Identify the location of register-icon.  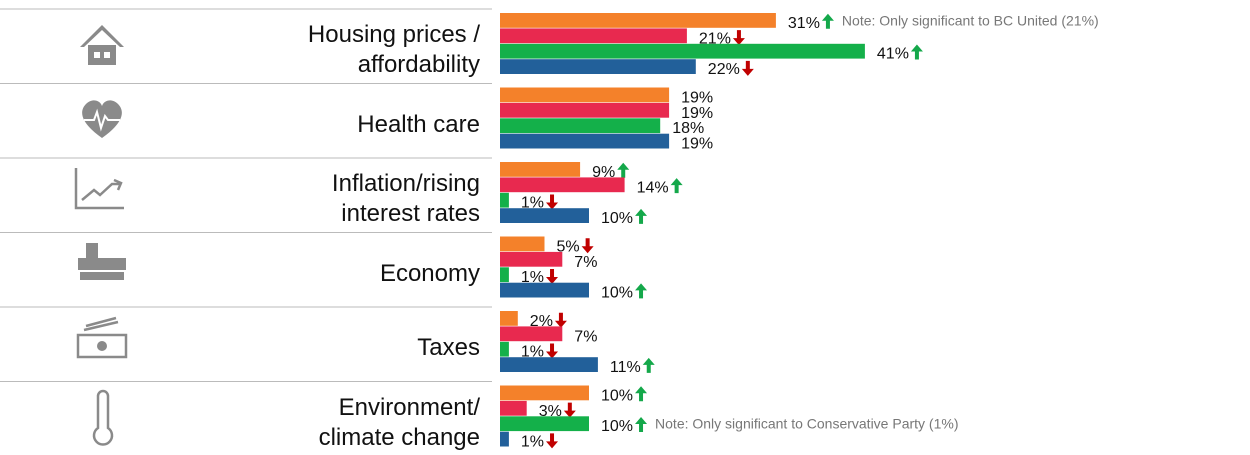
(102, 261).